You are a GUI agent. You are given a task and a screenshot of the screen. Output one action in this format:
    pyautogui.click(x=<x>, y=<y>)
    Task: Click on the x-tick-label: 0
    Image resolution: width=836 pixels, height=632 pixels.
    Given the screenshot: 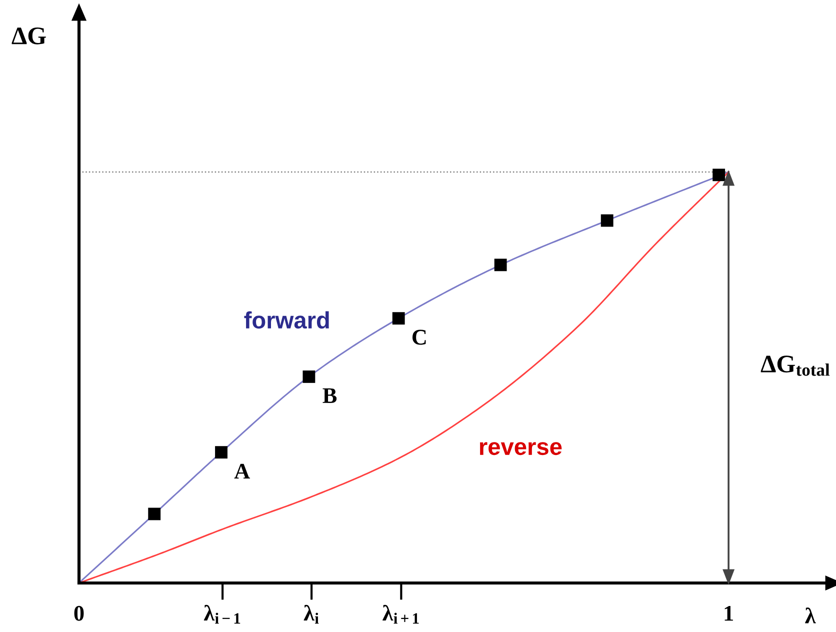 What is the action you would take?
    pyautogui.click(x=79, y=613)
    